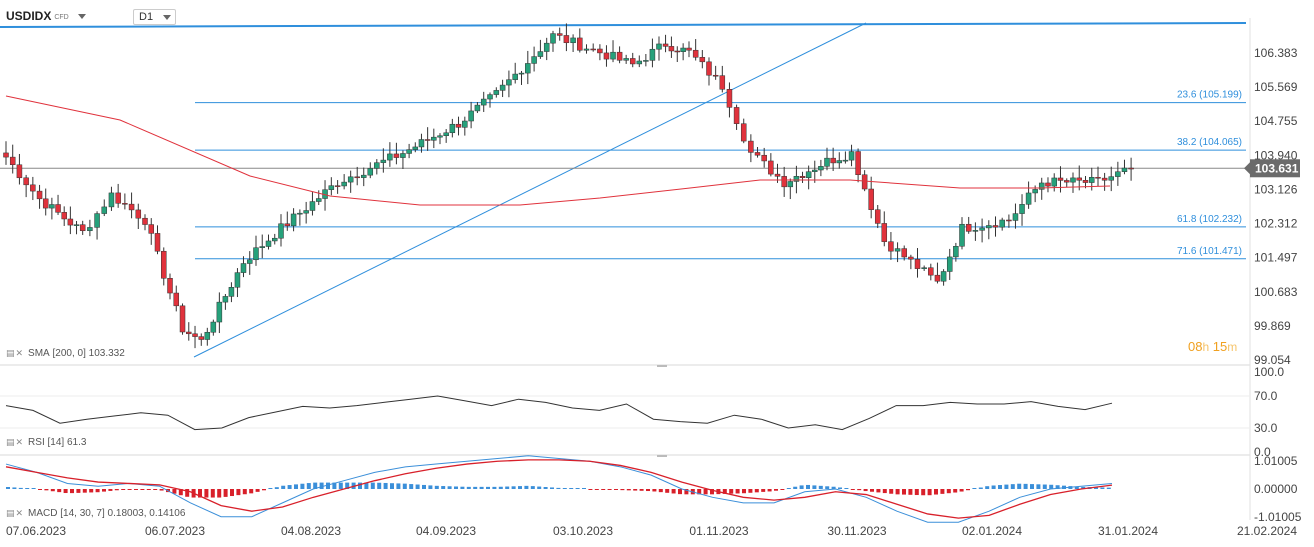 The width and height of the screenshot is (1314, 547). Describe the element at coordinates (46, 442) in the screenshot. I see `rsi-indicator-label: ▤✕ RSI [14] 61.3` at that location.